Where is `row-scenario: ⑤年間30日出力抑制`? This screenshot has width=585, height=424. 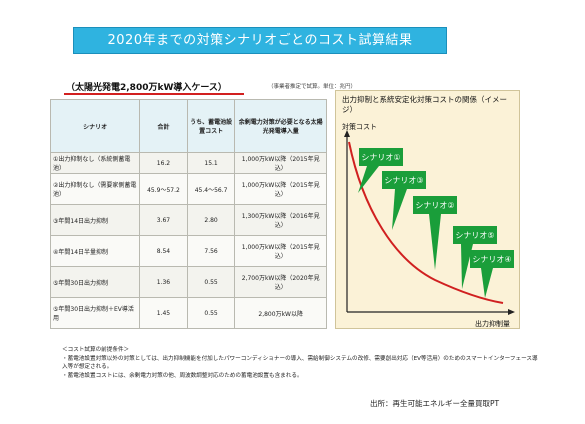 row-scenario: ⑤年間30日出力抑制 is located at coordinates (95, 282).